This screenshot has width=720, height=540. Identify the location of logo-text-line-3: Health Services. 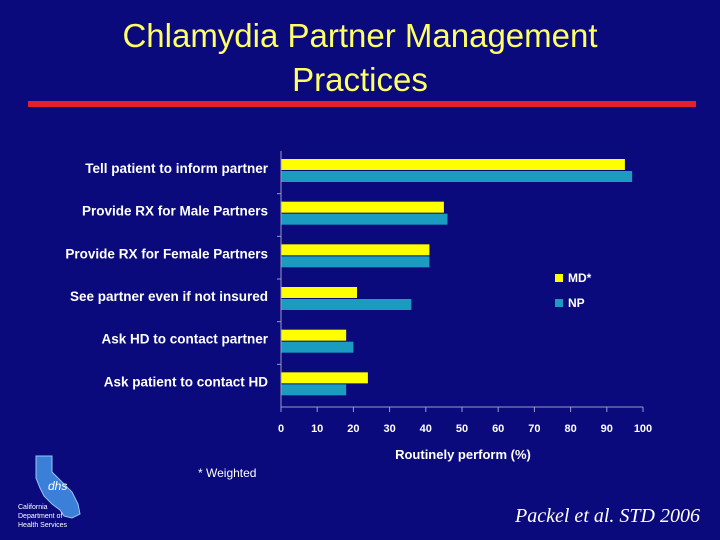
(43, 525).